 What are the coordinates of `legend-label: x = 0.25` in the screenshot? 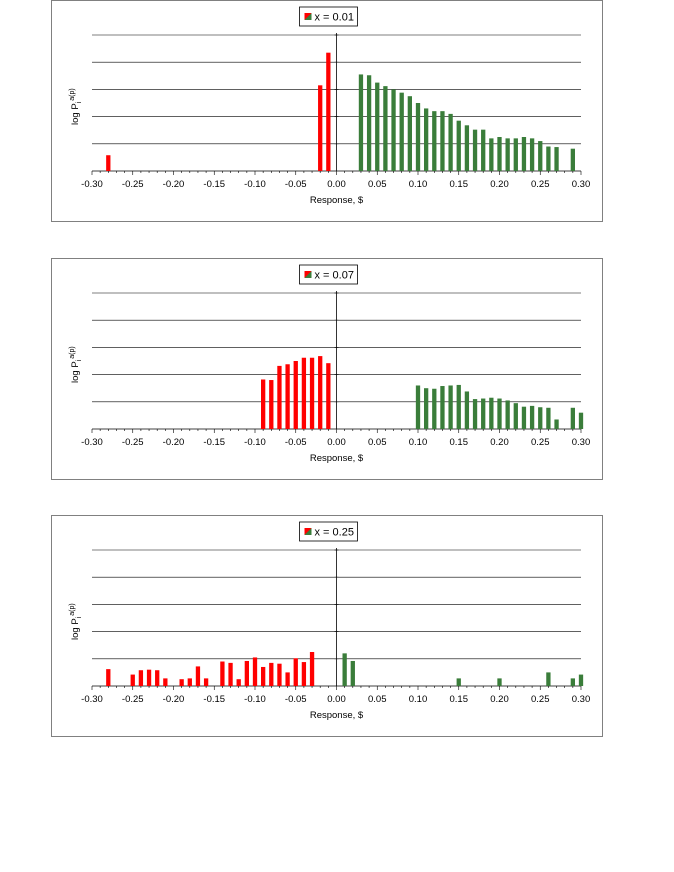 It's located at (334, 533).